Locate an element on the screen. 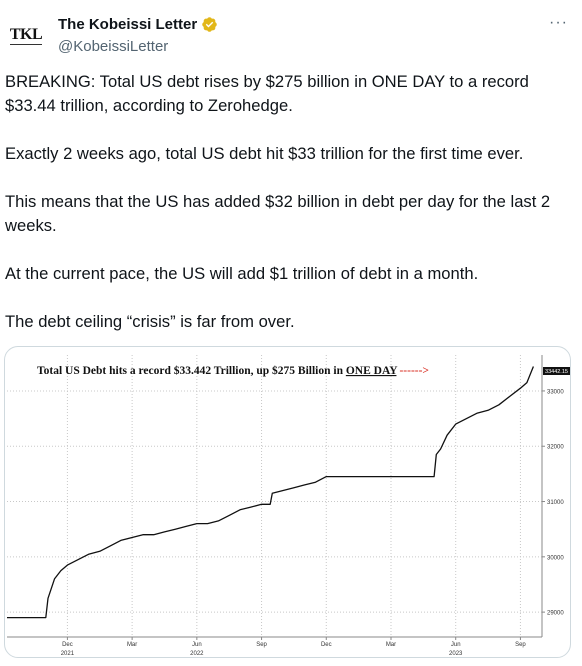  last-value-label: 33442.15 is located at coordinates (556, 372).